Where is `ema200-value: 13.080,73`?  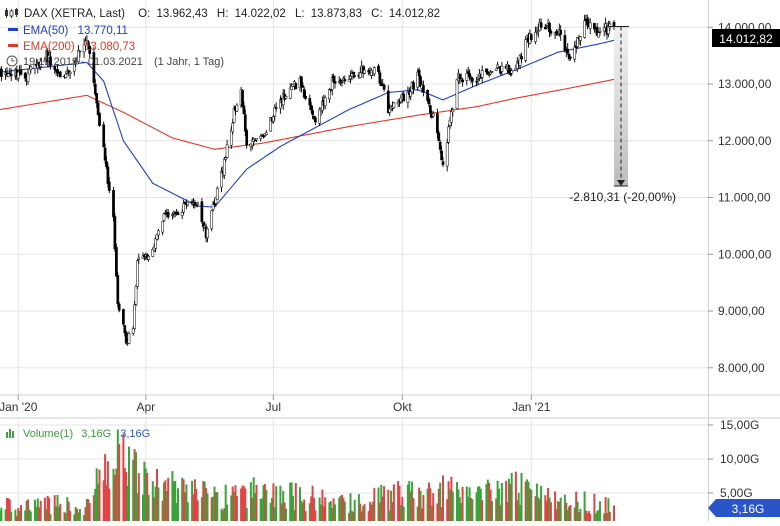
ema200-value: 13.080,73 is located at coordinates (109, 47).